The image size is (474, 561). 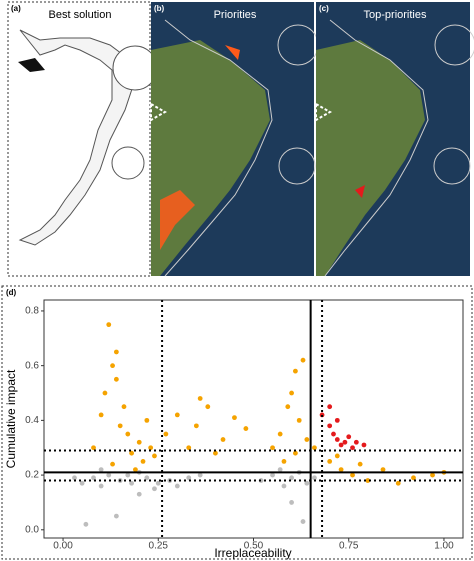 I want to click on panel-label: (a), so click(x=16, y=8).